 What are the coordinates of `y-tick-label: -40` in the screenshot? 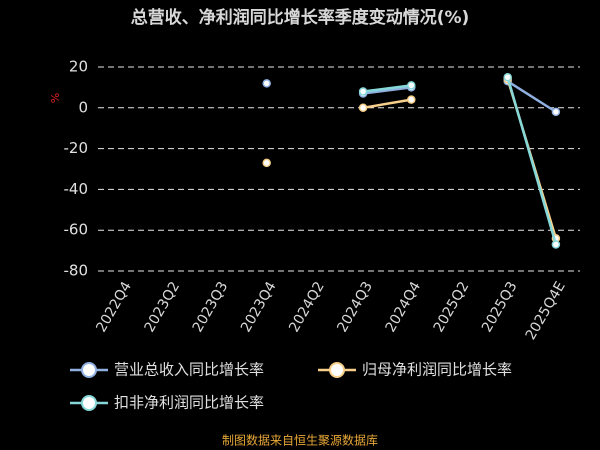 It's located at (76, 189).